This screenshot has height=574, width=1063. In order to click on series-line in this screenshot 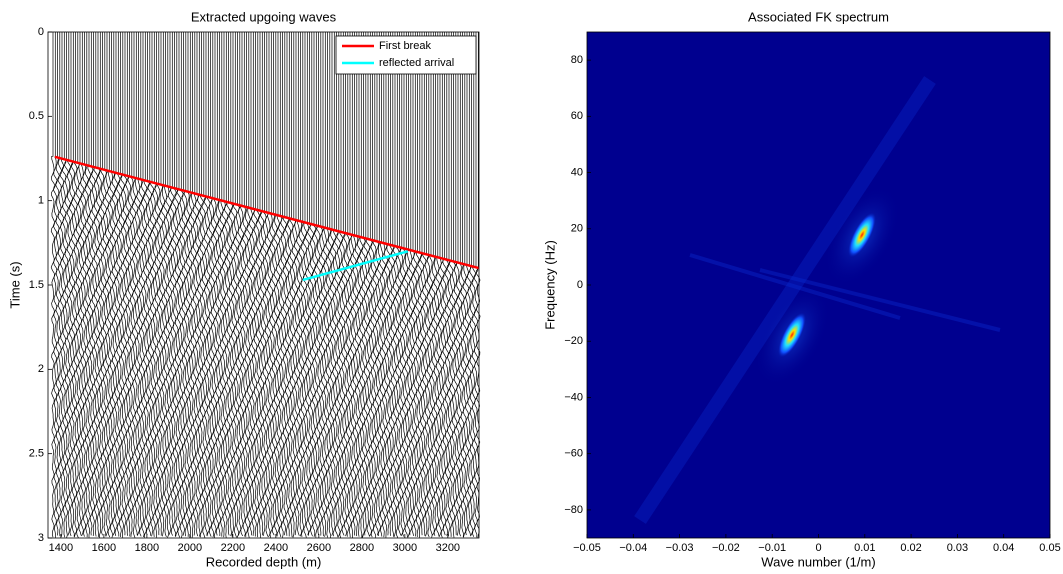, I will do `click(267, 212)`.